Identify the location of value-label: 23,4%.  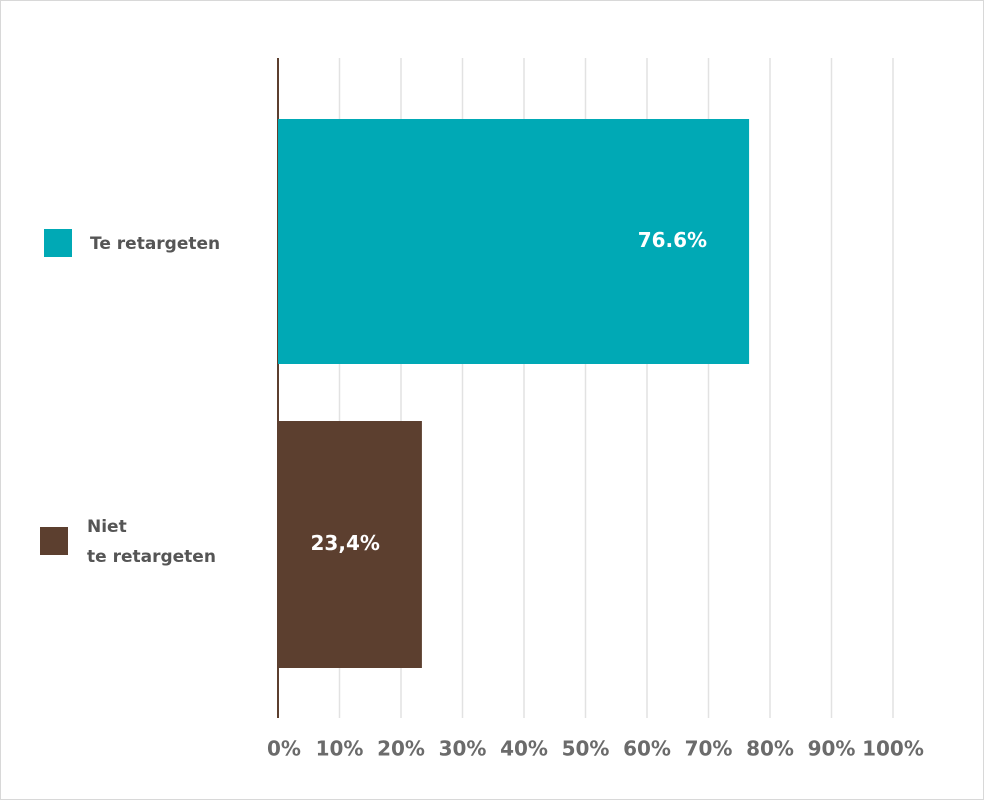
(345, 543).